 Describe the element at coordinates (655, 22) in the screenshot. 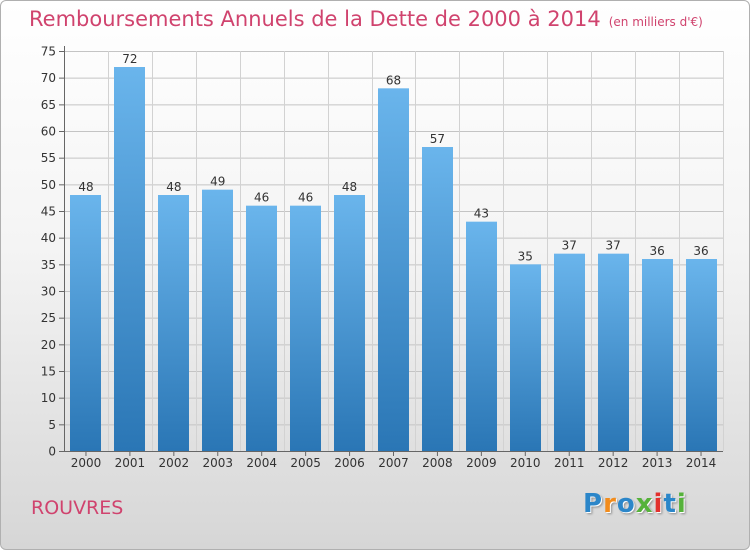

I see `chart-unit: (en milliers d'€)` at that location.